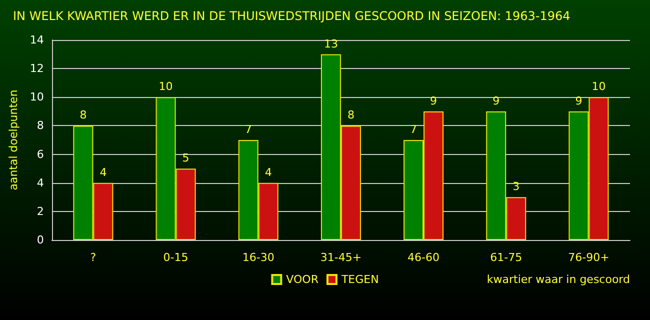  What do you see at coordinates (40, 125) in the screenshot?
I see `y-tick-label: 8` at bounding box center [40, 125].